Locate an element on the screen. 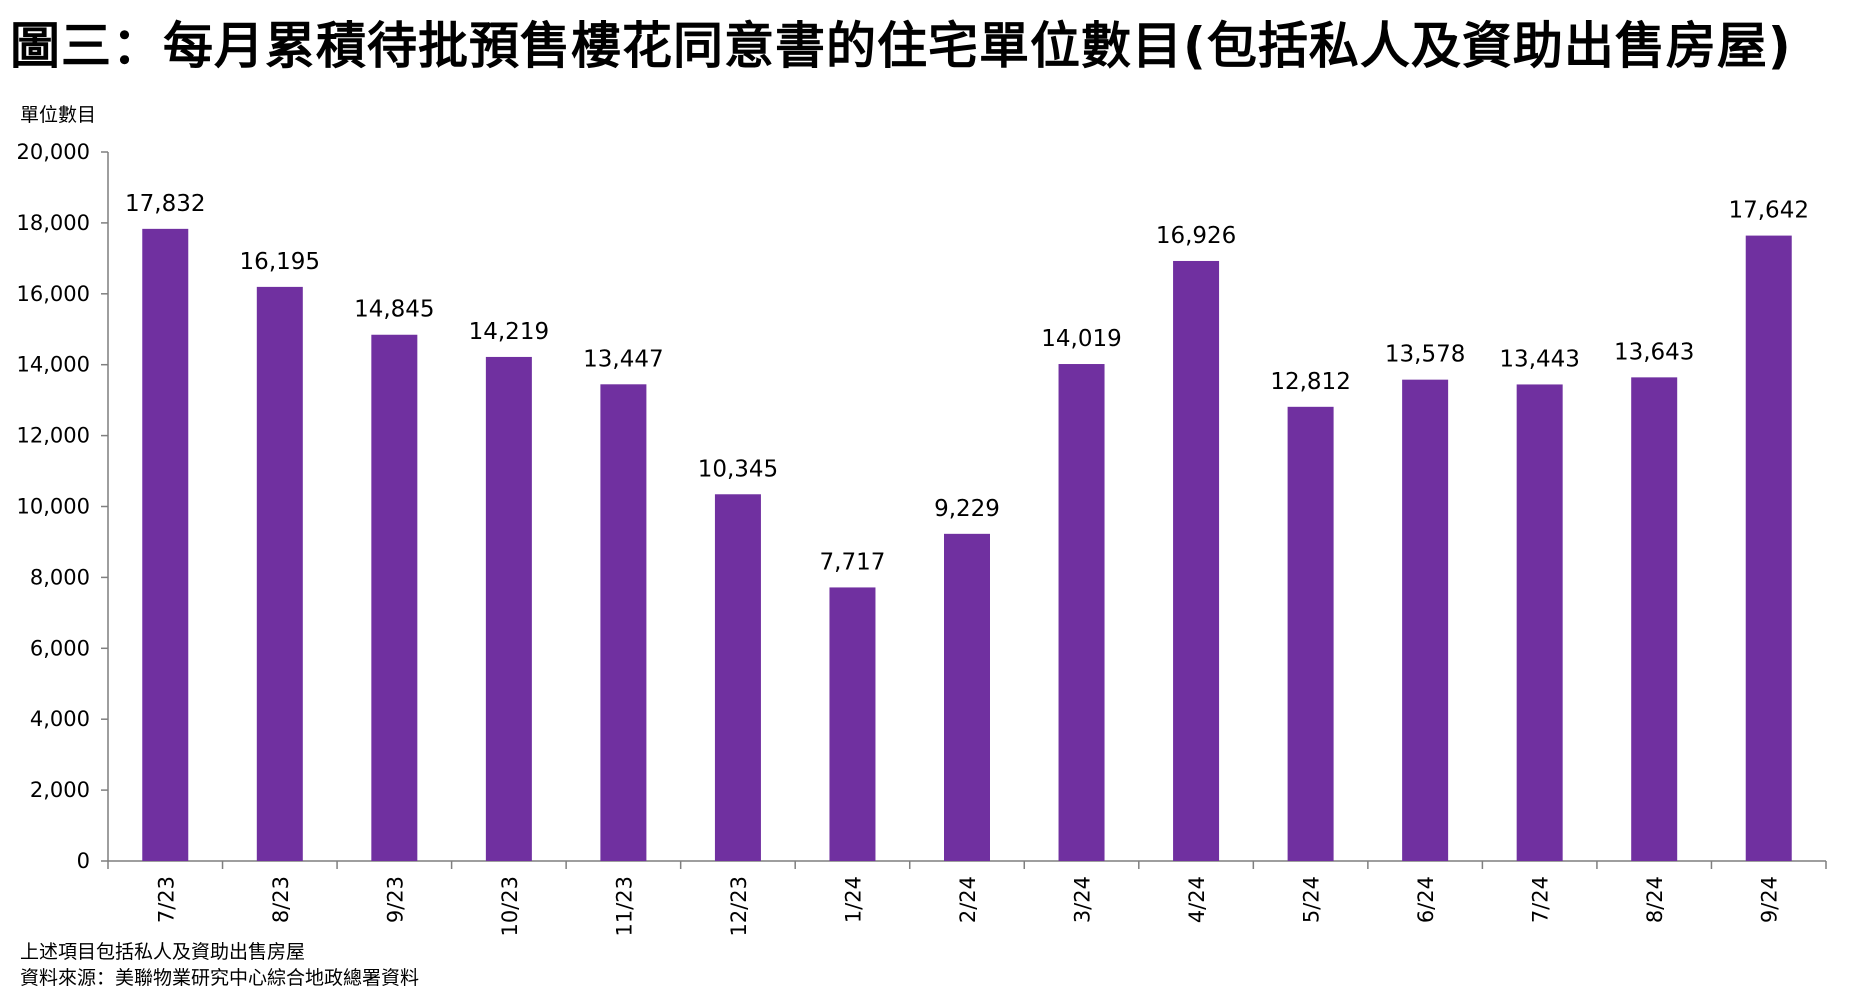 The width and height of the screenshot is (1854, 993). y-tick-label: 2,000 is located at coordinates (60, 790).